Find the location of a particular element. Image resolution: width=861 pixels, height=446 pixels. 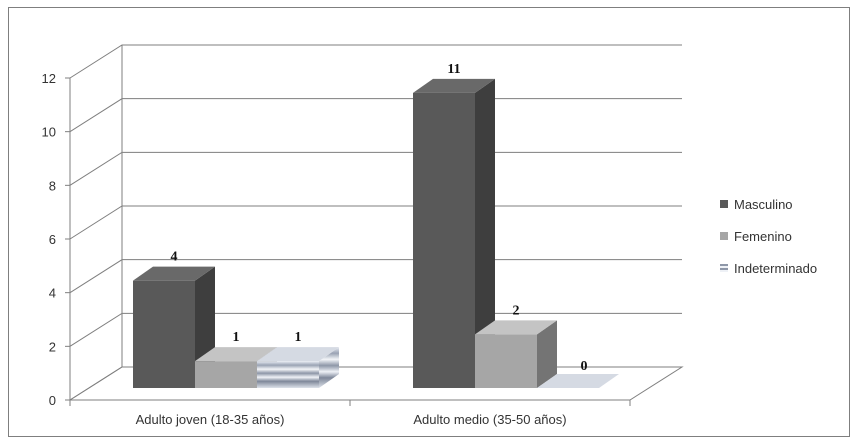

y-tick-label: 2 is located at coordinates (52, 346).